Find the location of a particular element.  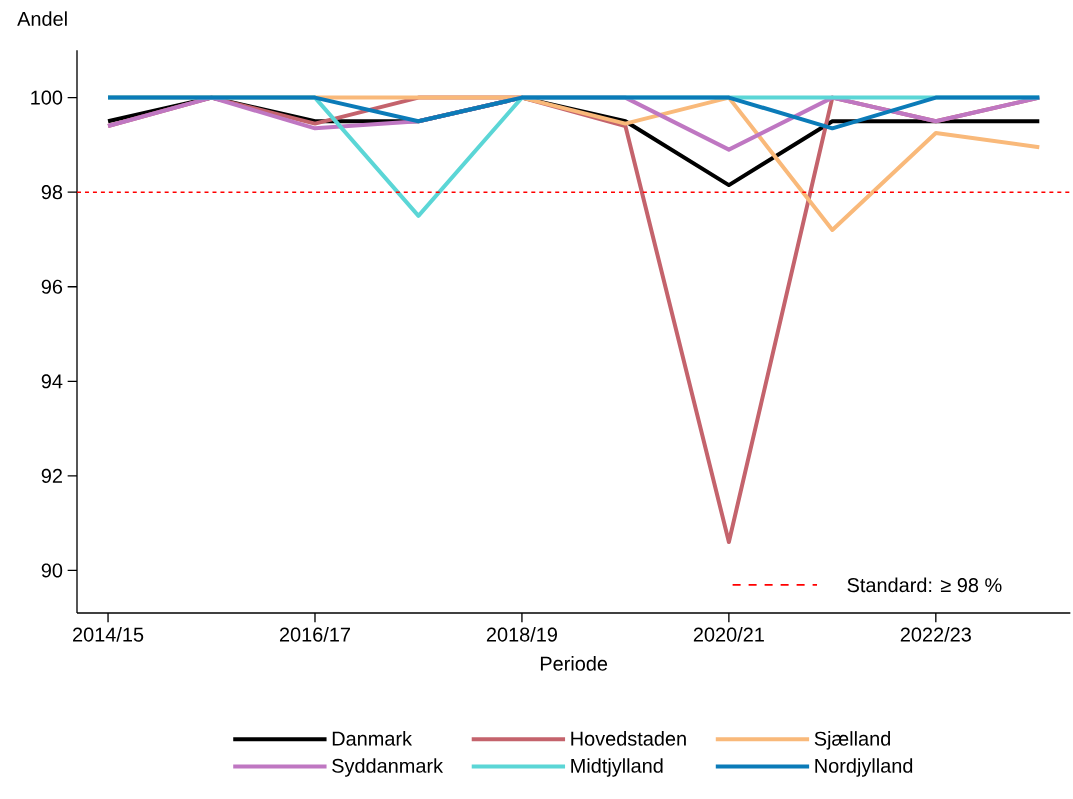

legend-label: Hovedstaden is located at coordinates (628, 738).